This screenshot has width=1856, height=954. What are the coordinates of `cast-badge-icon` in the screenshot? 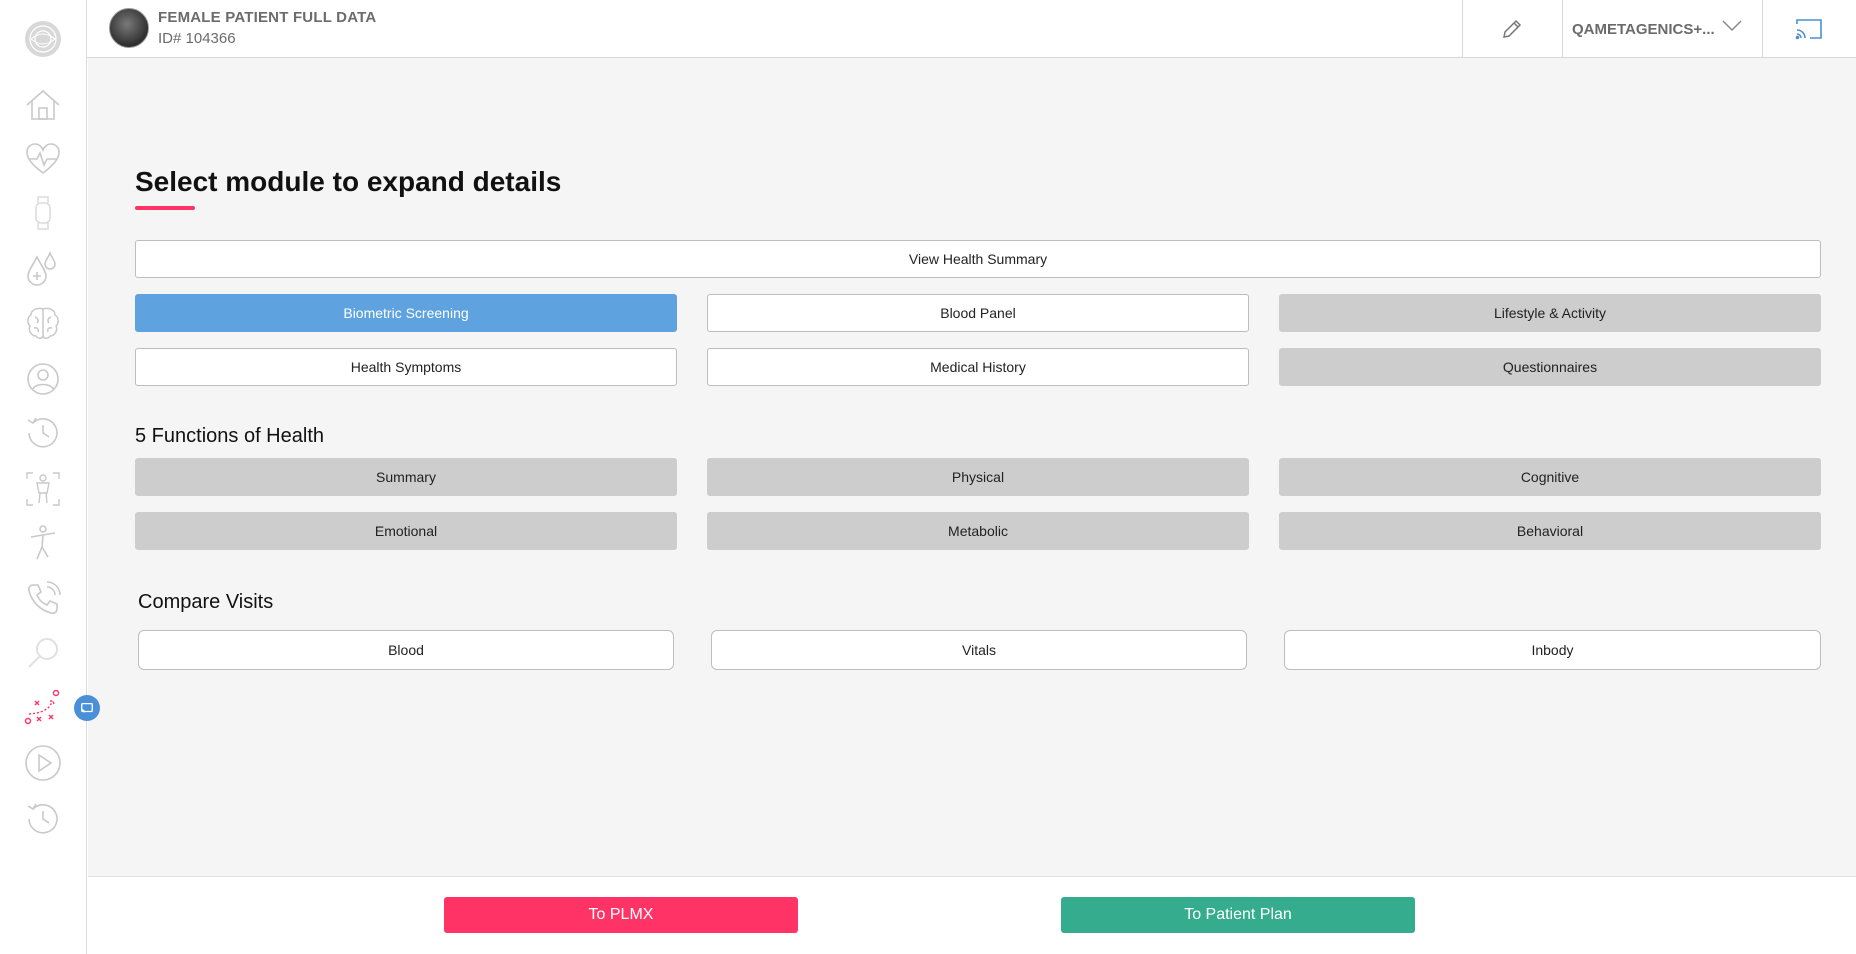 It's located at (87, 708).